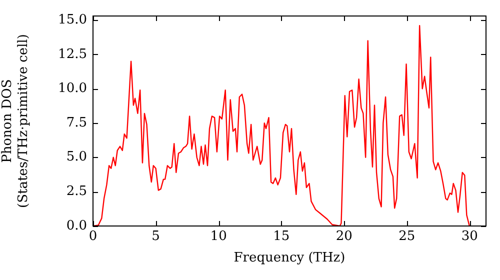  What do you see at coordinates (344, 236) in the screenshot?
I see `x-tick-label: 20` at bounding box center [344, 236].